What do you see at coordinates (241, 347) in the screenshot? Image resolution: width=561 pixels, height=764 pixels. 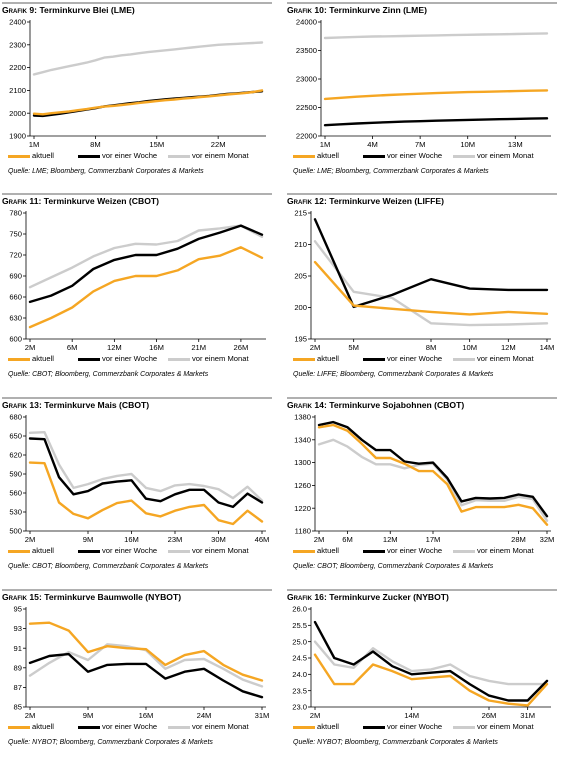 I see `x-tick-label: 26M` at bounding box center [241, 347].